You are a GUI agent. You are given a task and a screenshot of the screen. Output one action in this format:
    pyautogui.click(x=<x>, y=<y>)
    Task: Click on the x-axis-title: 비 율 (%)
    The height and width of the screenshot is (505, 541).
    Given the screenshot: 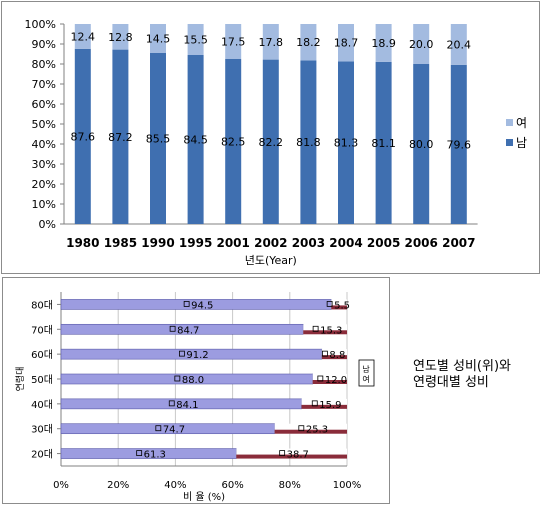 What is the action you would take?
    pyautogui.click(x=204, y=497)
    